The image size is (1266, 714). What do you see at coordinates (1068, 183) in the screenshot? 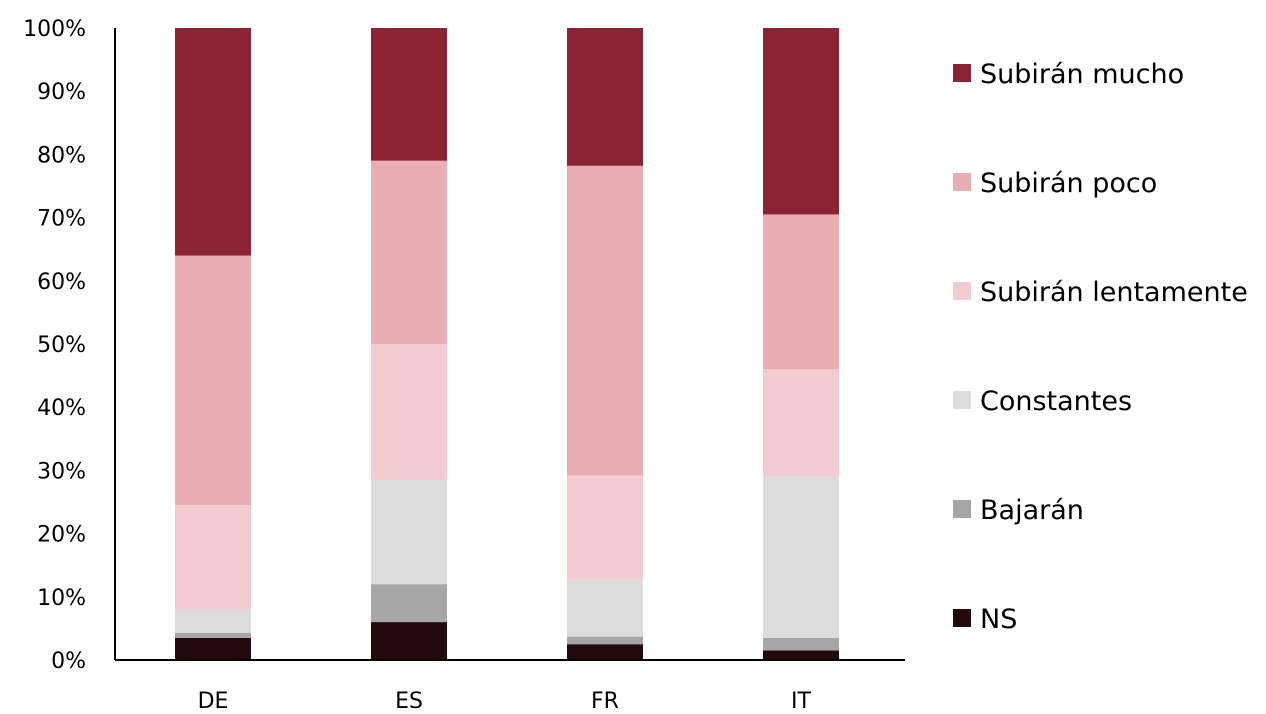
I see `legend-label: Subirán poco` at bounding box center [1068, 183].